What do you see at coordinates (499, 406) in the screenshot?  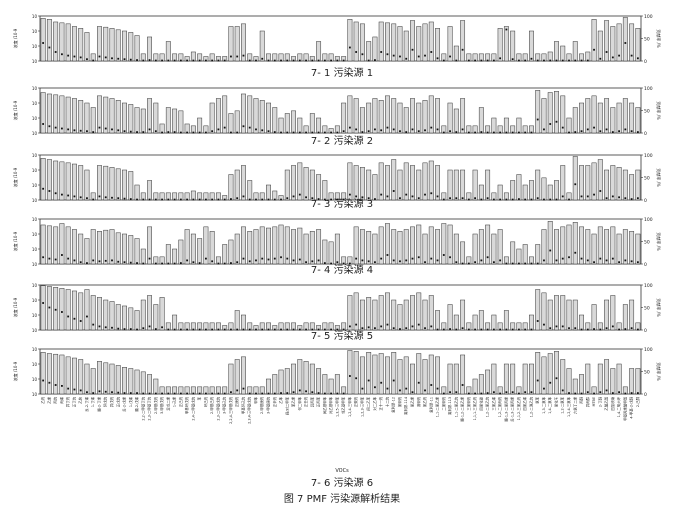 I see `x-category-label: 1,2-二氯丙烷` at bounding box center [499, 406].